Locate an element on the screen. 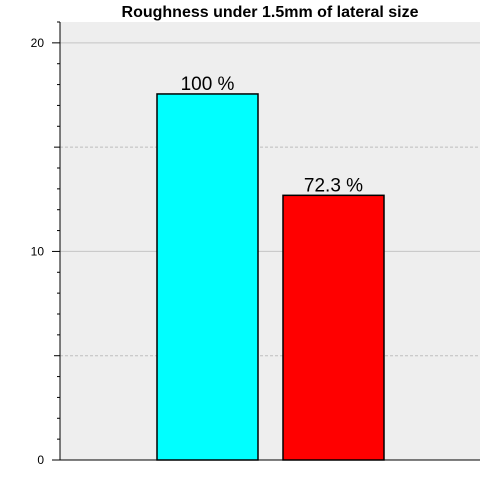  y-tick-label: 0 is located at coordinates (40, 460).